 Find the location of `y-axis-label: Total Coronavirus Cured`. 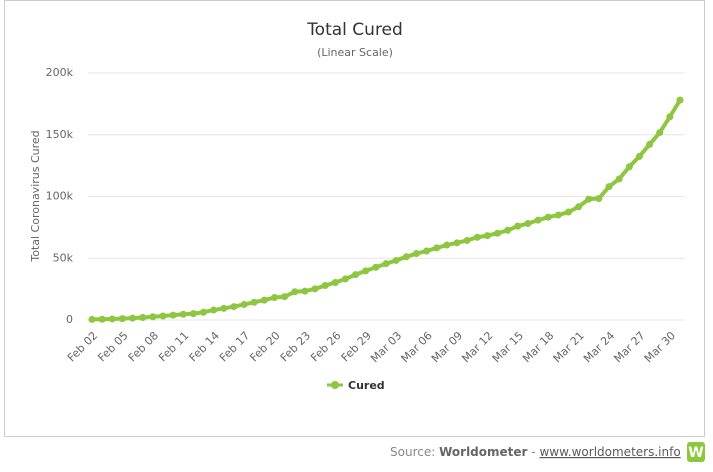

y-axis-label: Total Coronavirus Cured is located at coordinates (35, 196).